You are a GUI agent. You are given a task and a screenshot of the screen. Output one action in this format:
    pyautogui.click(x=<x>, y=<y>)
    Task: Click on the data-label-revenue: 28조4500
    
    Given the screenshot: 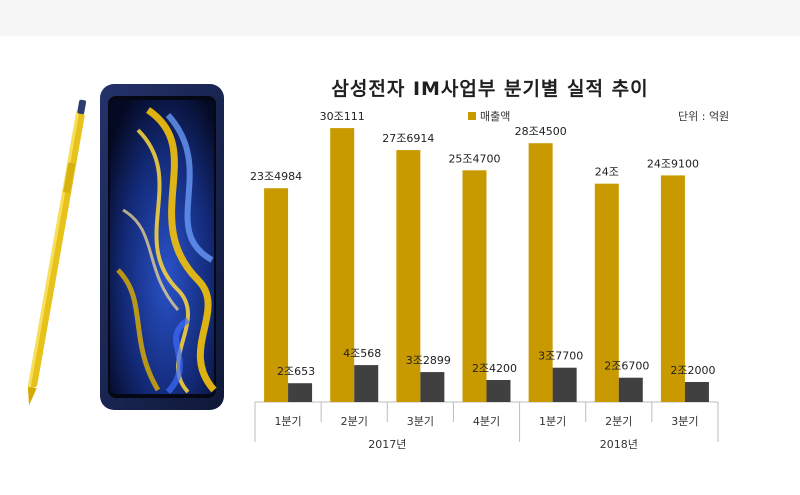 What is the action you would take?
    pyautogui.click(x=541, y=131)
    